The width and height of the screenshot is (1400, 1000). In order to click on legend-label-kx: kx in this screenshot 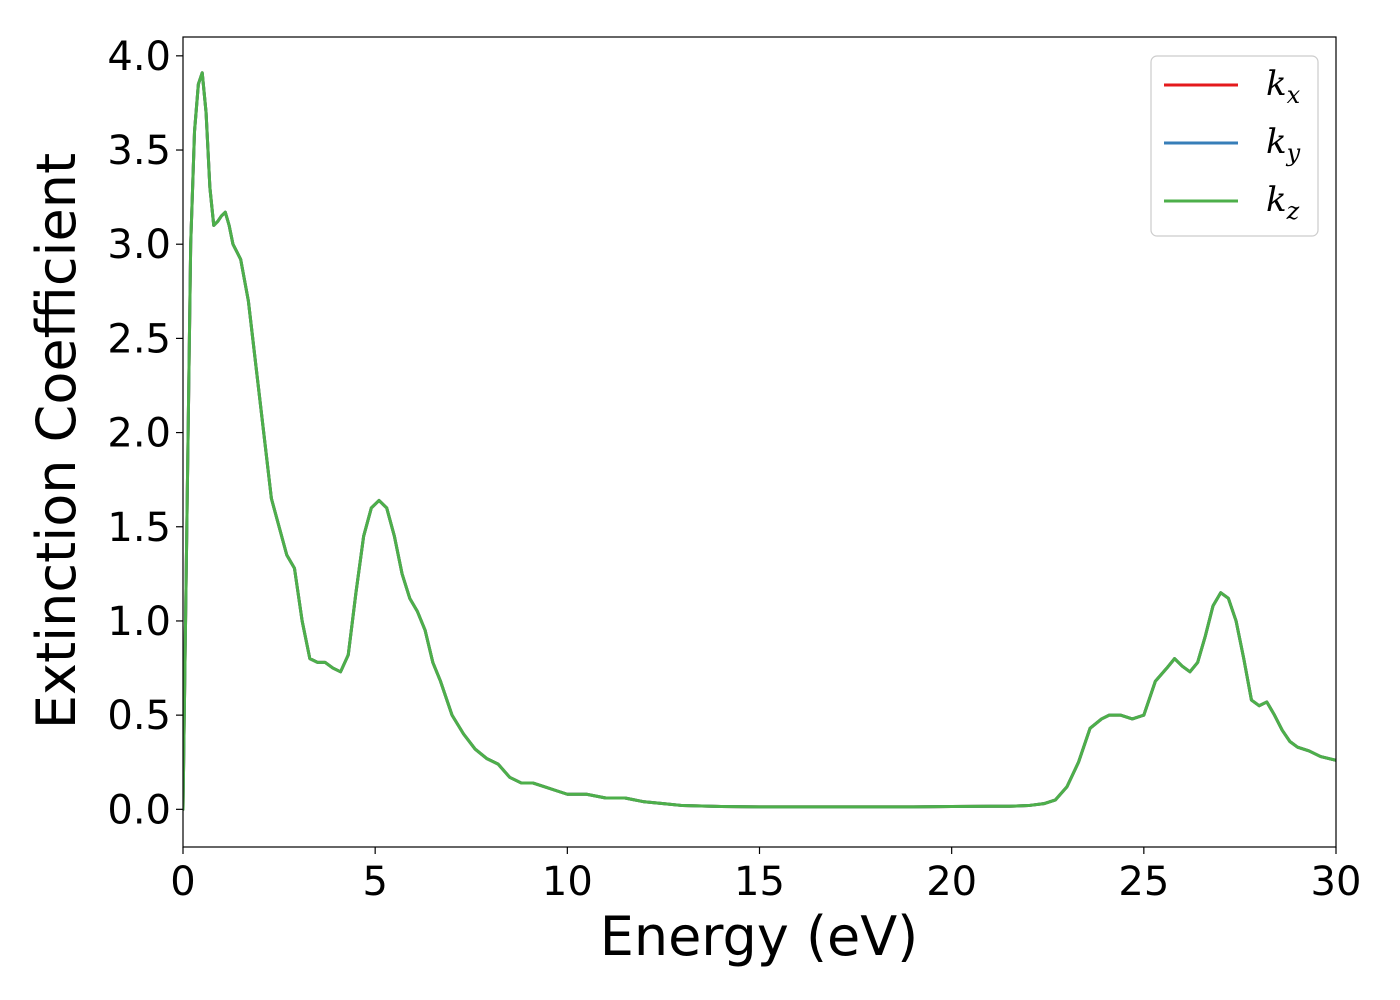, I will do `click(1283, 86)`.